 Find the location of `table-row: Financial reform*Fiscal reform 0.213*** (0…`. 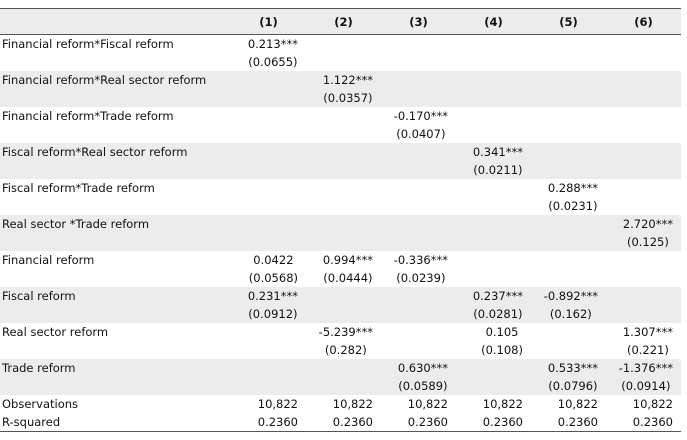

table-row: Financial reform*Fiscal reform 0.213*** (0… is located at coordinates (340, 53).